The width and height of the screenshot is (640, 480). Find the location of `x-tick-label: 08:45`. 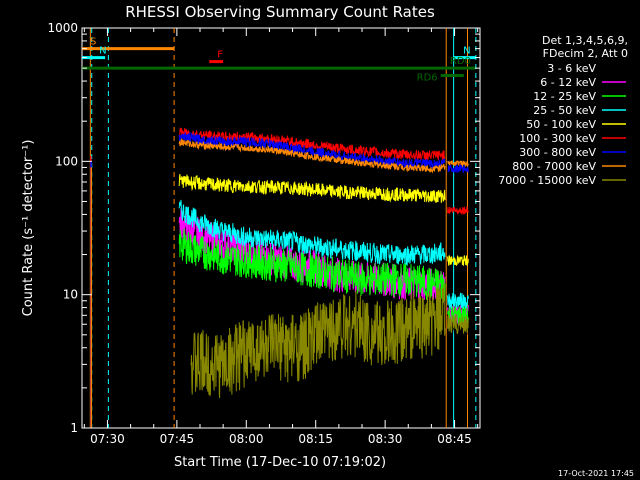

x-tick-label: 08:45 is located at coordinates (454, 439).